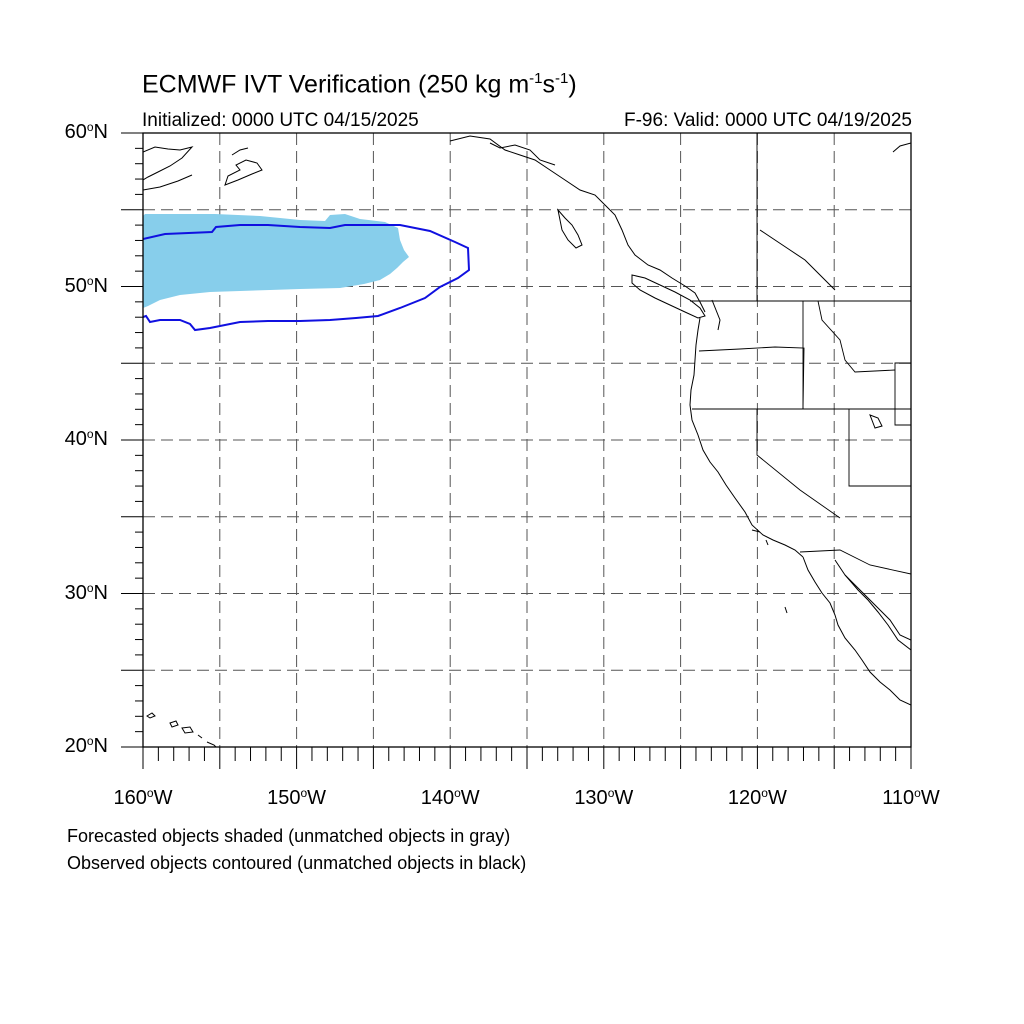  Describe the element at coordinates (276, 261) in the screenshot. I see `forecast-ivt-object` at that location.